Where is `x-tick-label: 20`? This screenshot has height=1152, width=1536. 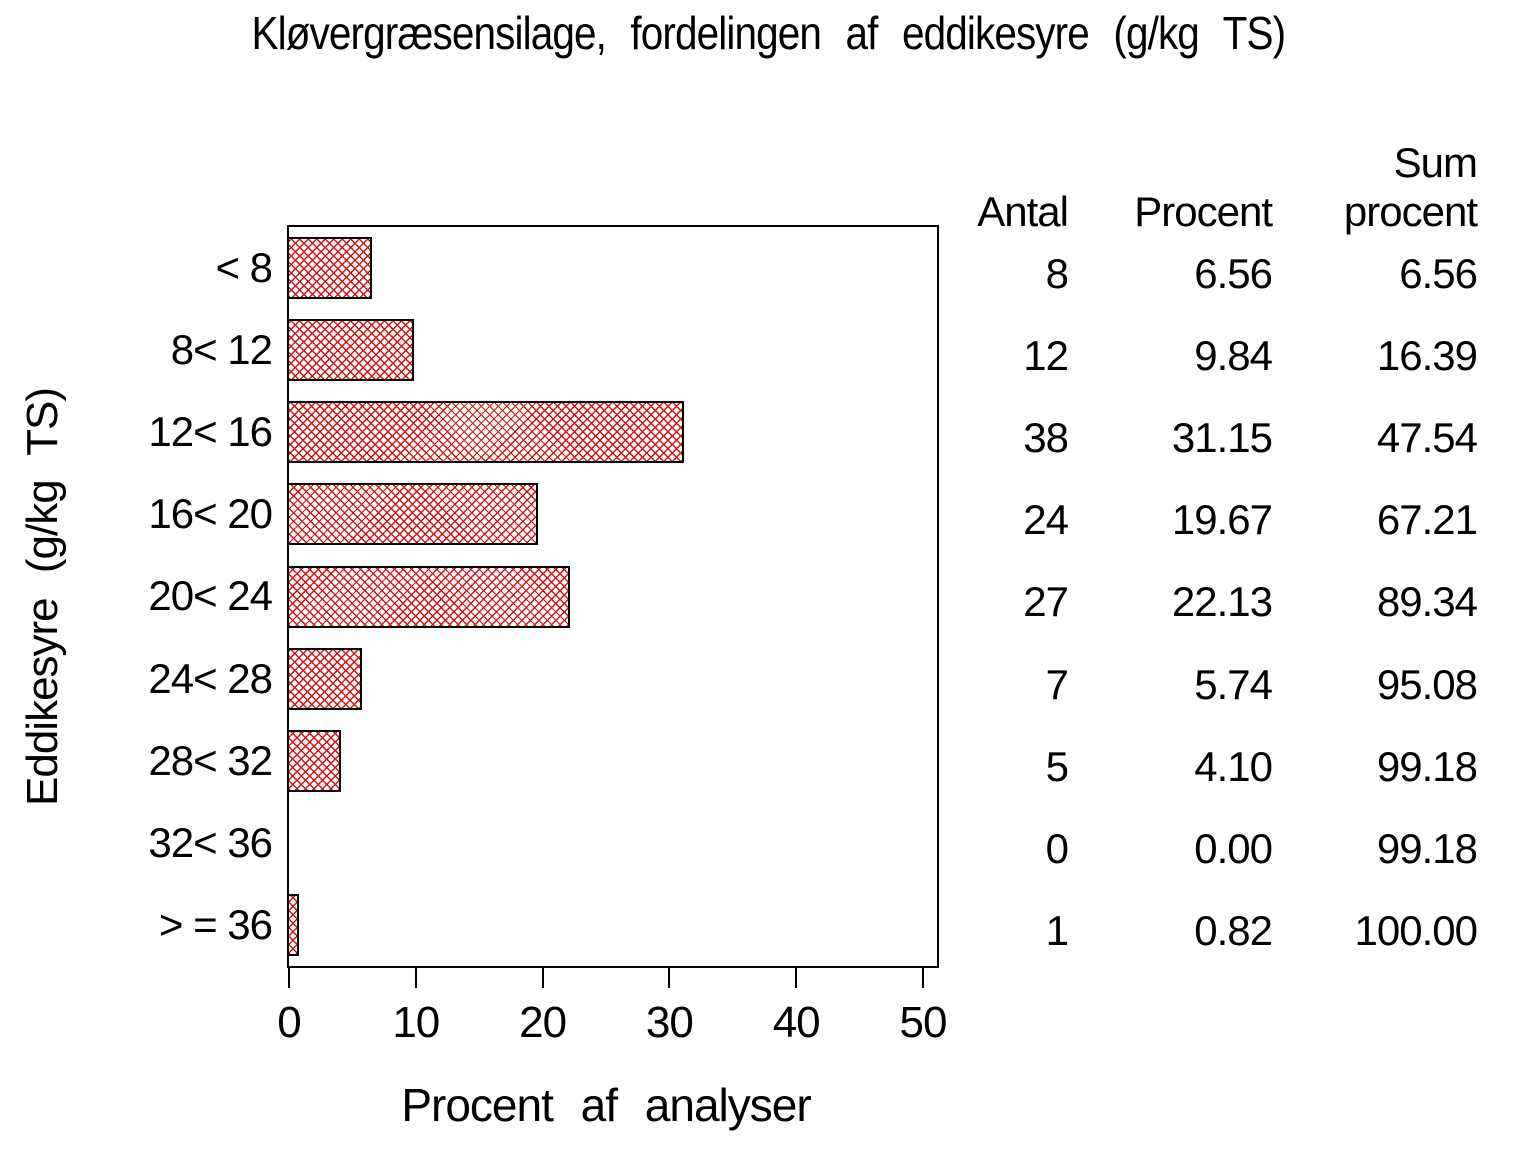 x-tick-label: 20 is located at coordinates (543, 1022).